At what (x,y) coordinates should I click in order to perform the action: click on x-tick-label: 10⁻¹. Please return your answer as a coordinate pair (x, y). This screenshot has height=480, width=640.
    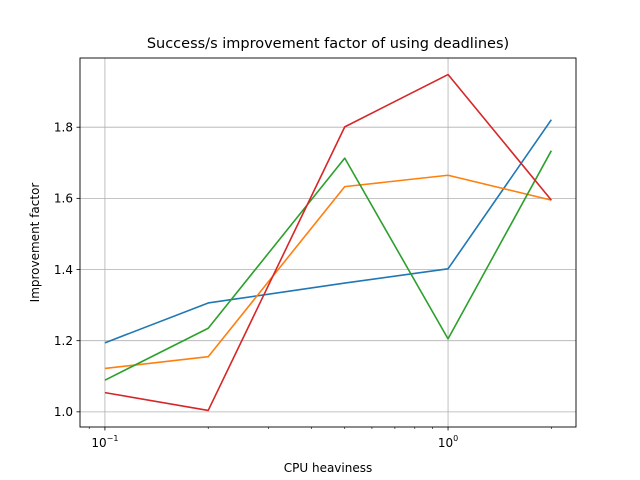
    Looking at the image, I should click on (104, 442).